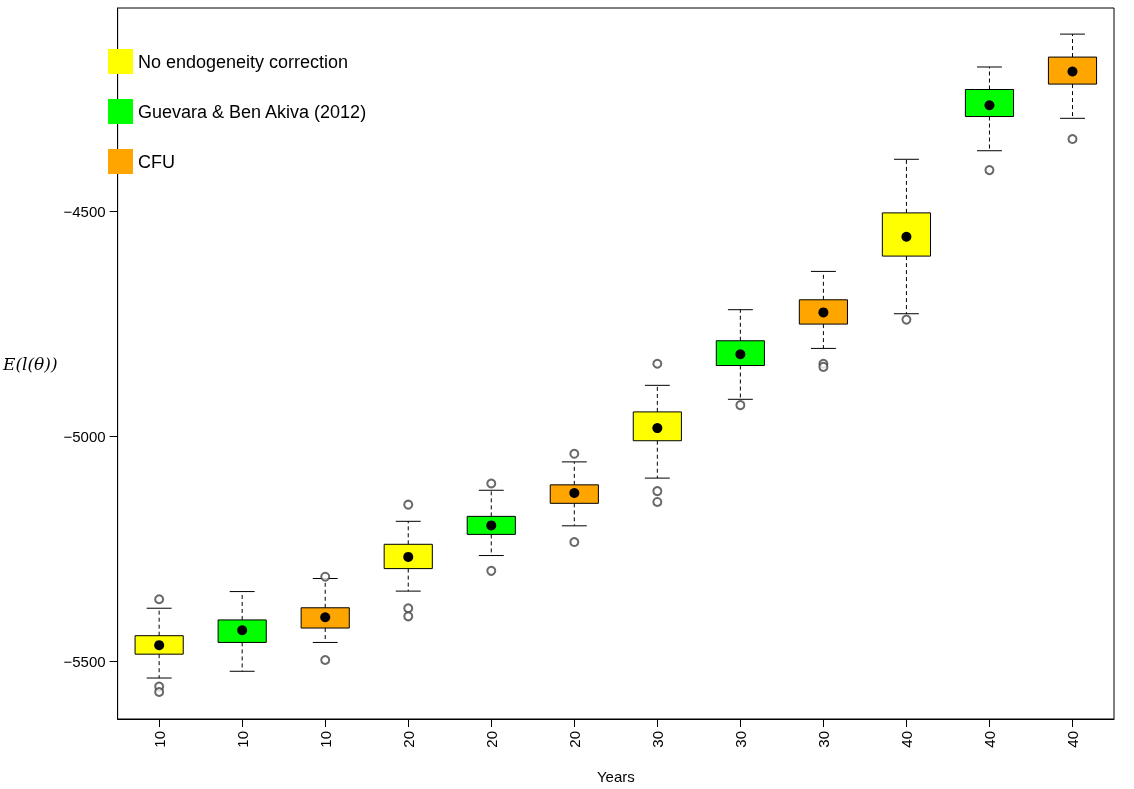  What do you see at coordinates (84, 661) in the screenshot?
I see `y-tick-label: −5500` at bounding box center [84, 661].